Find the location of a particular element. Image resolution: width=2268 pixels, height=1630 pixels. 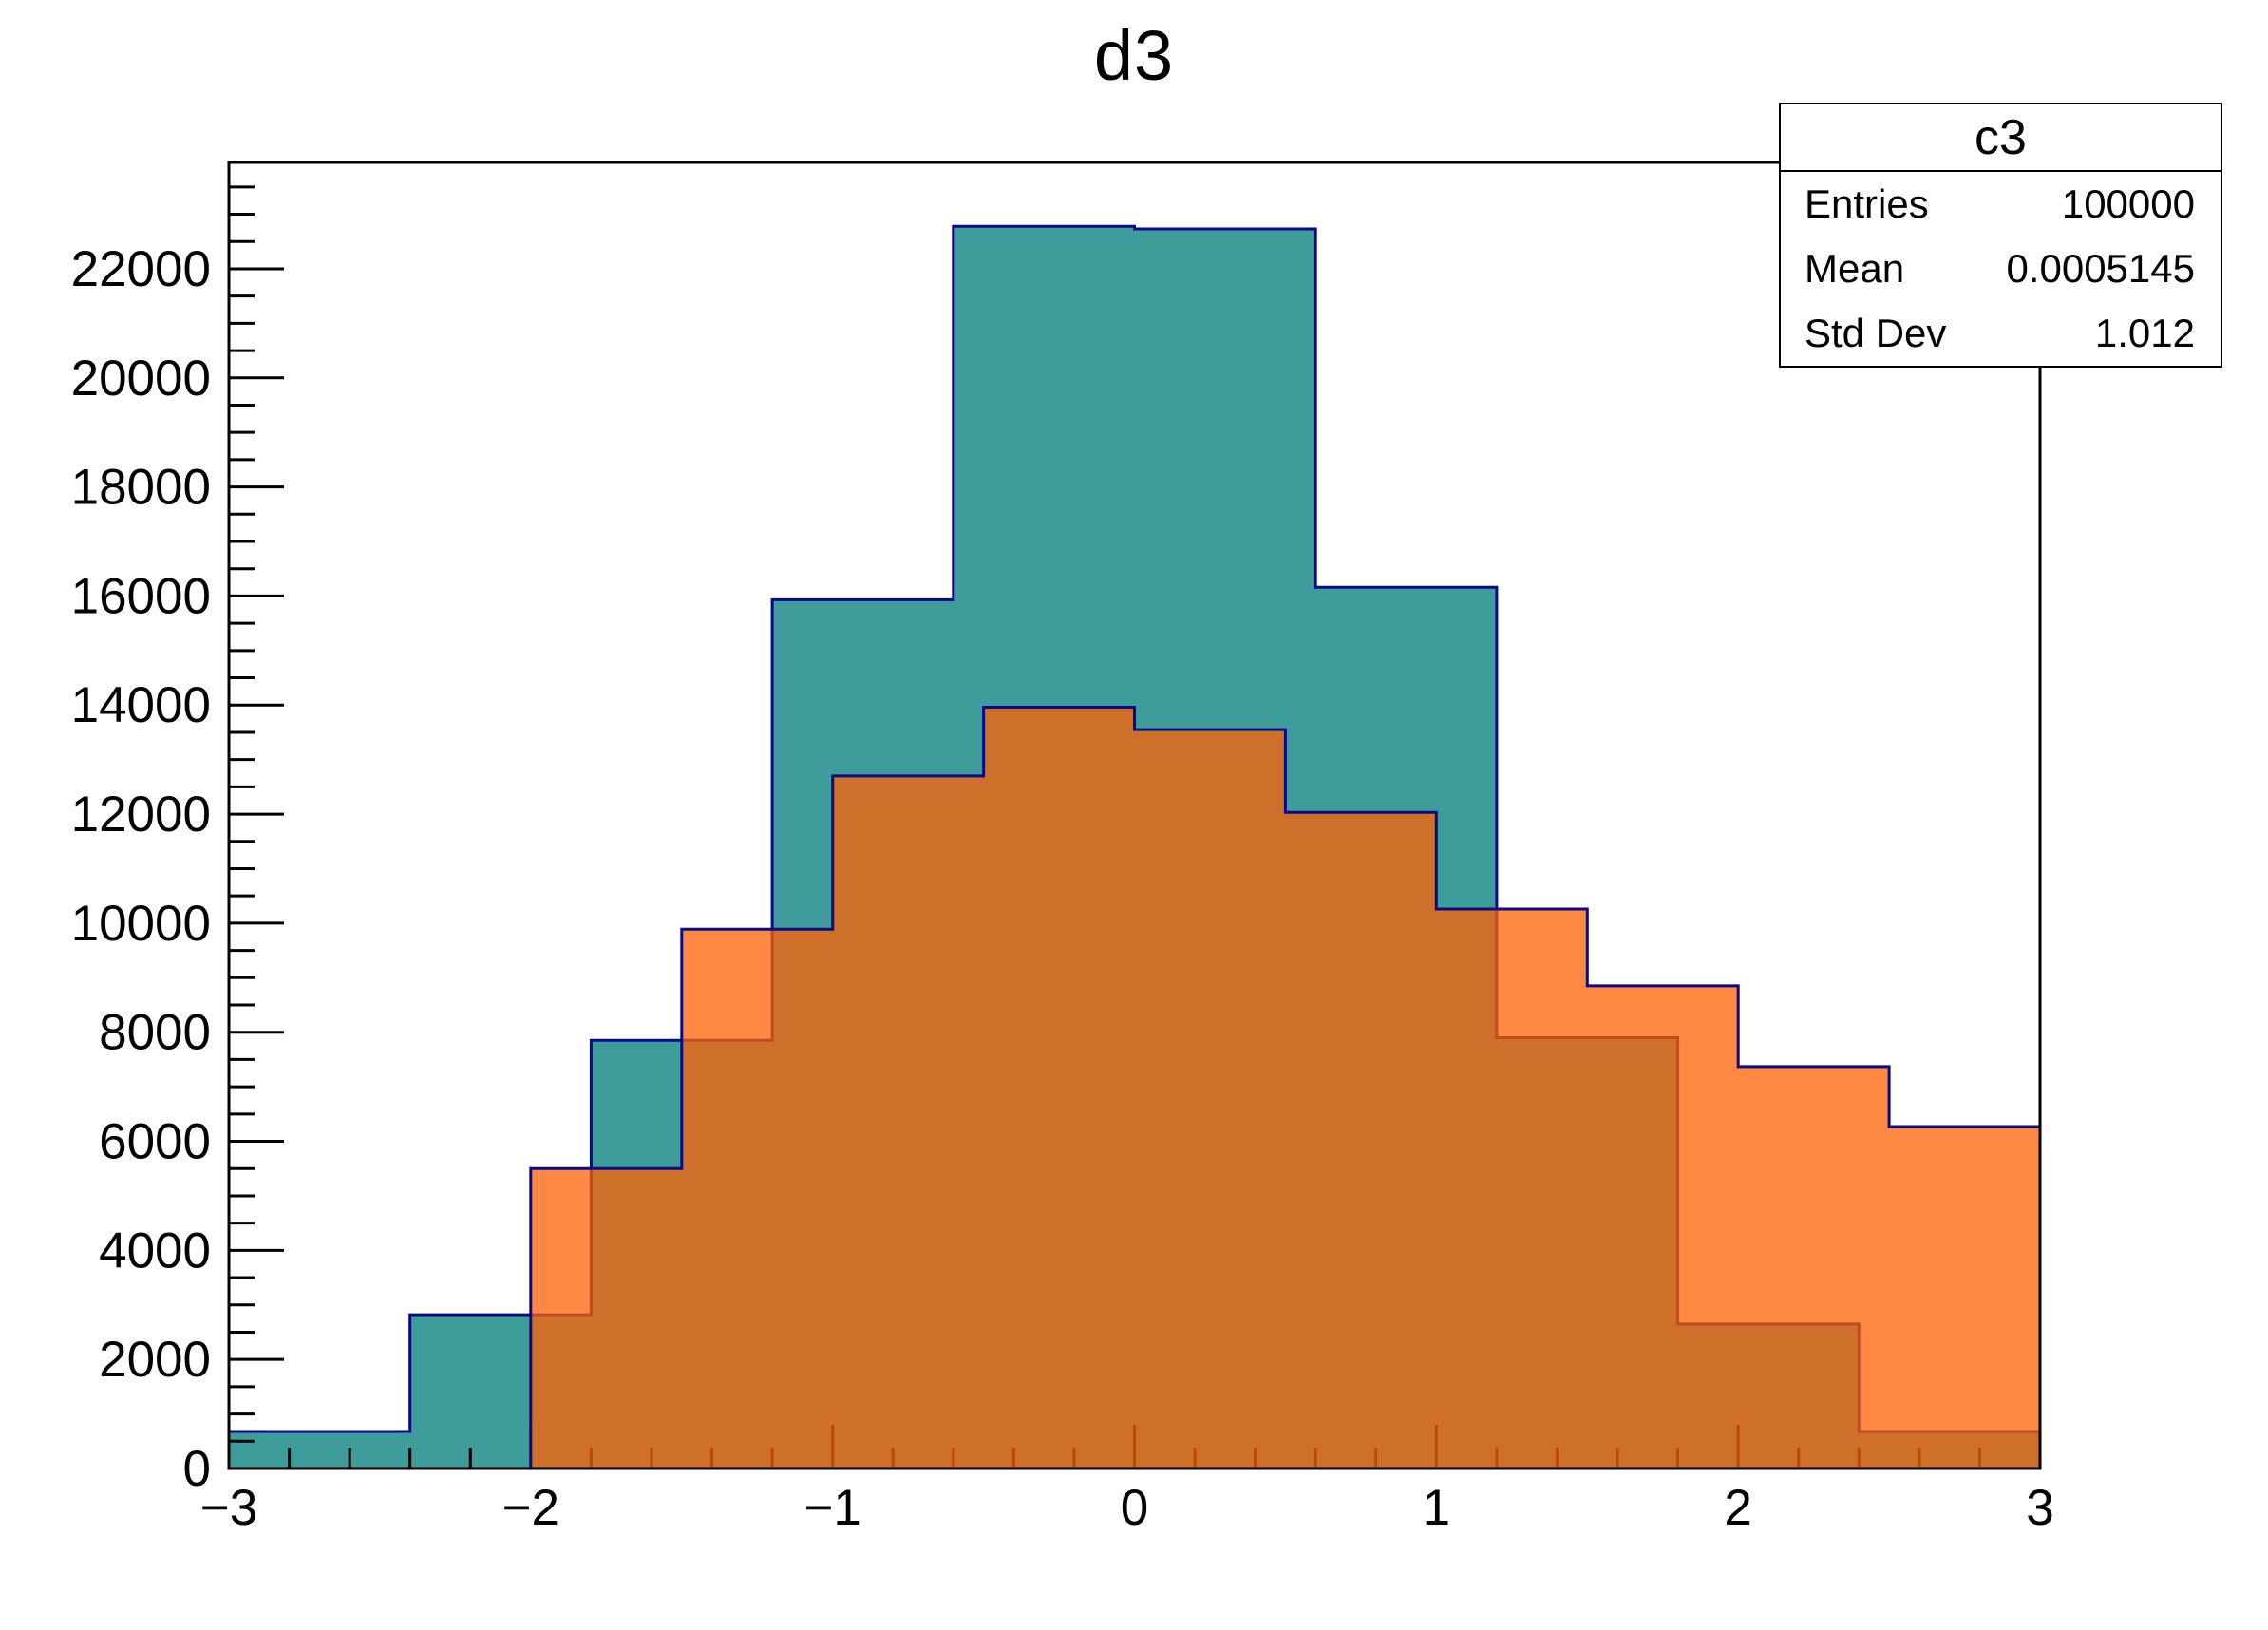

y-axis-tick-label: 12000 is located at coordinates (141, 815).